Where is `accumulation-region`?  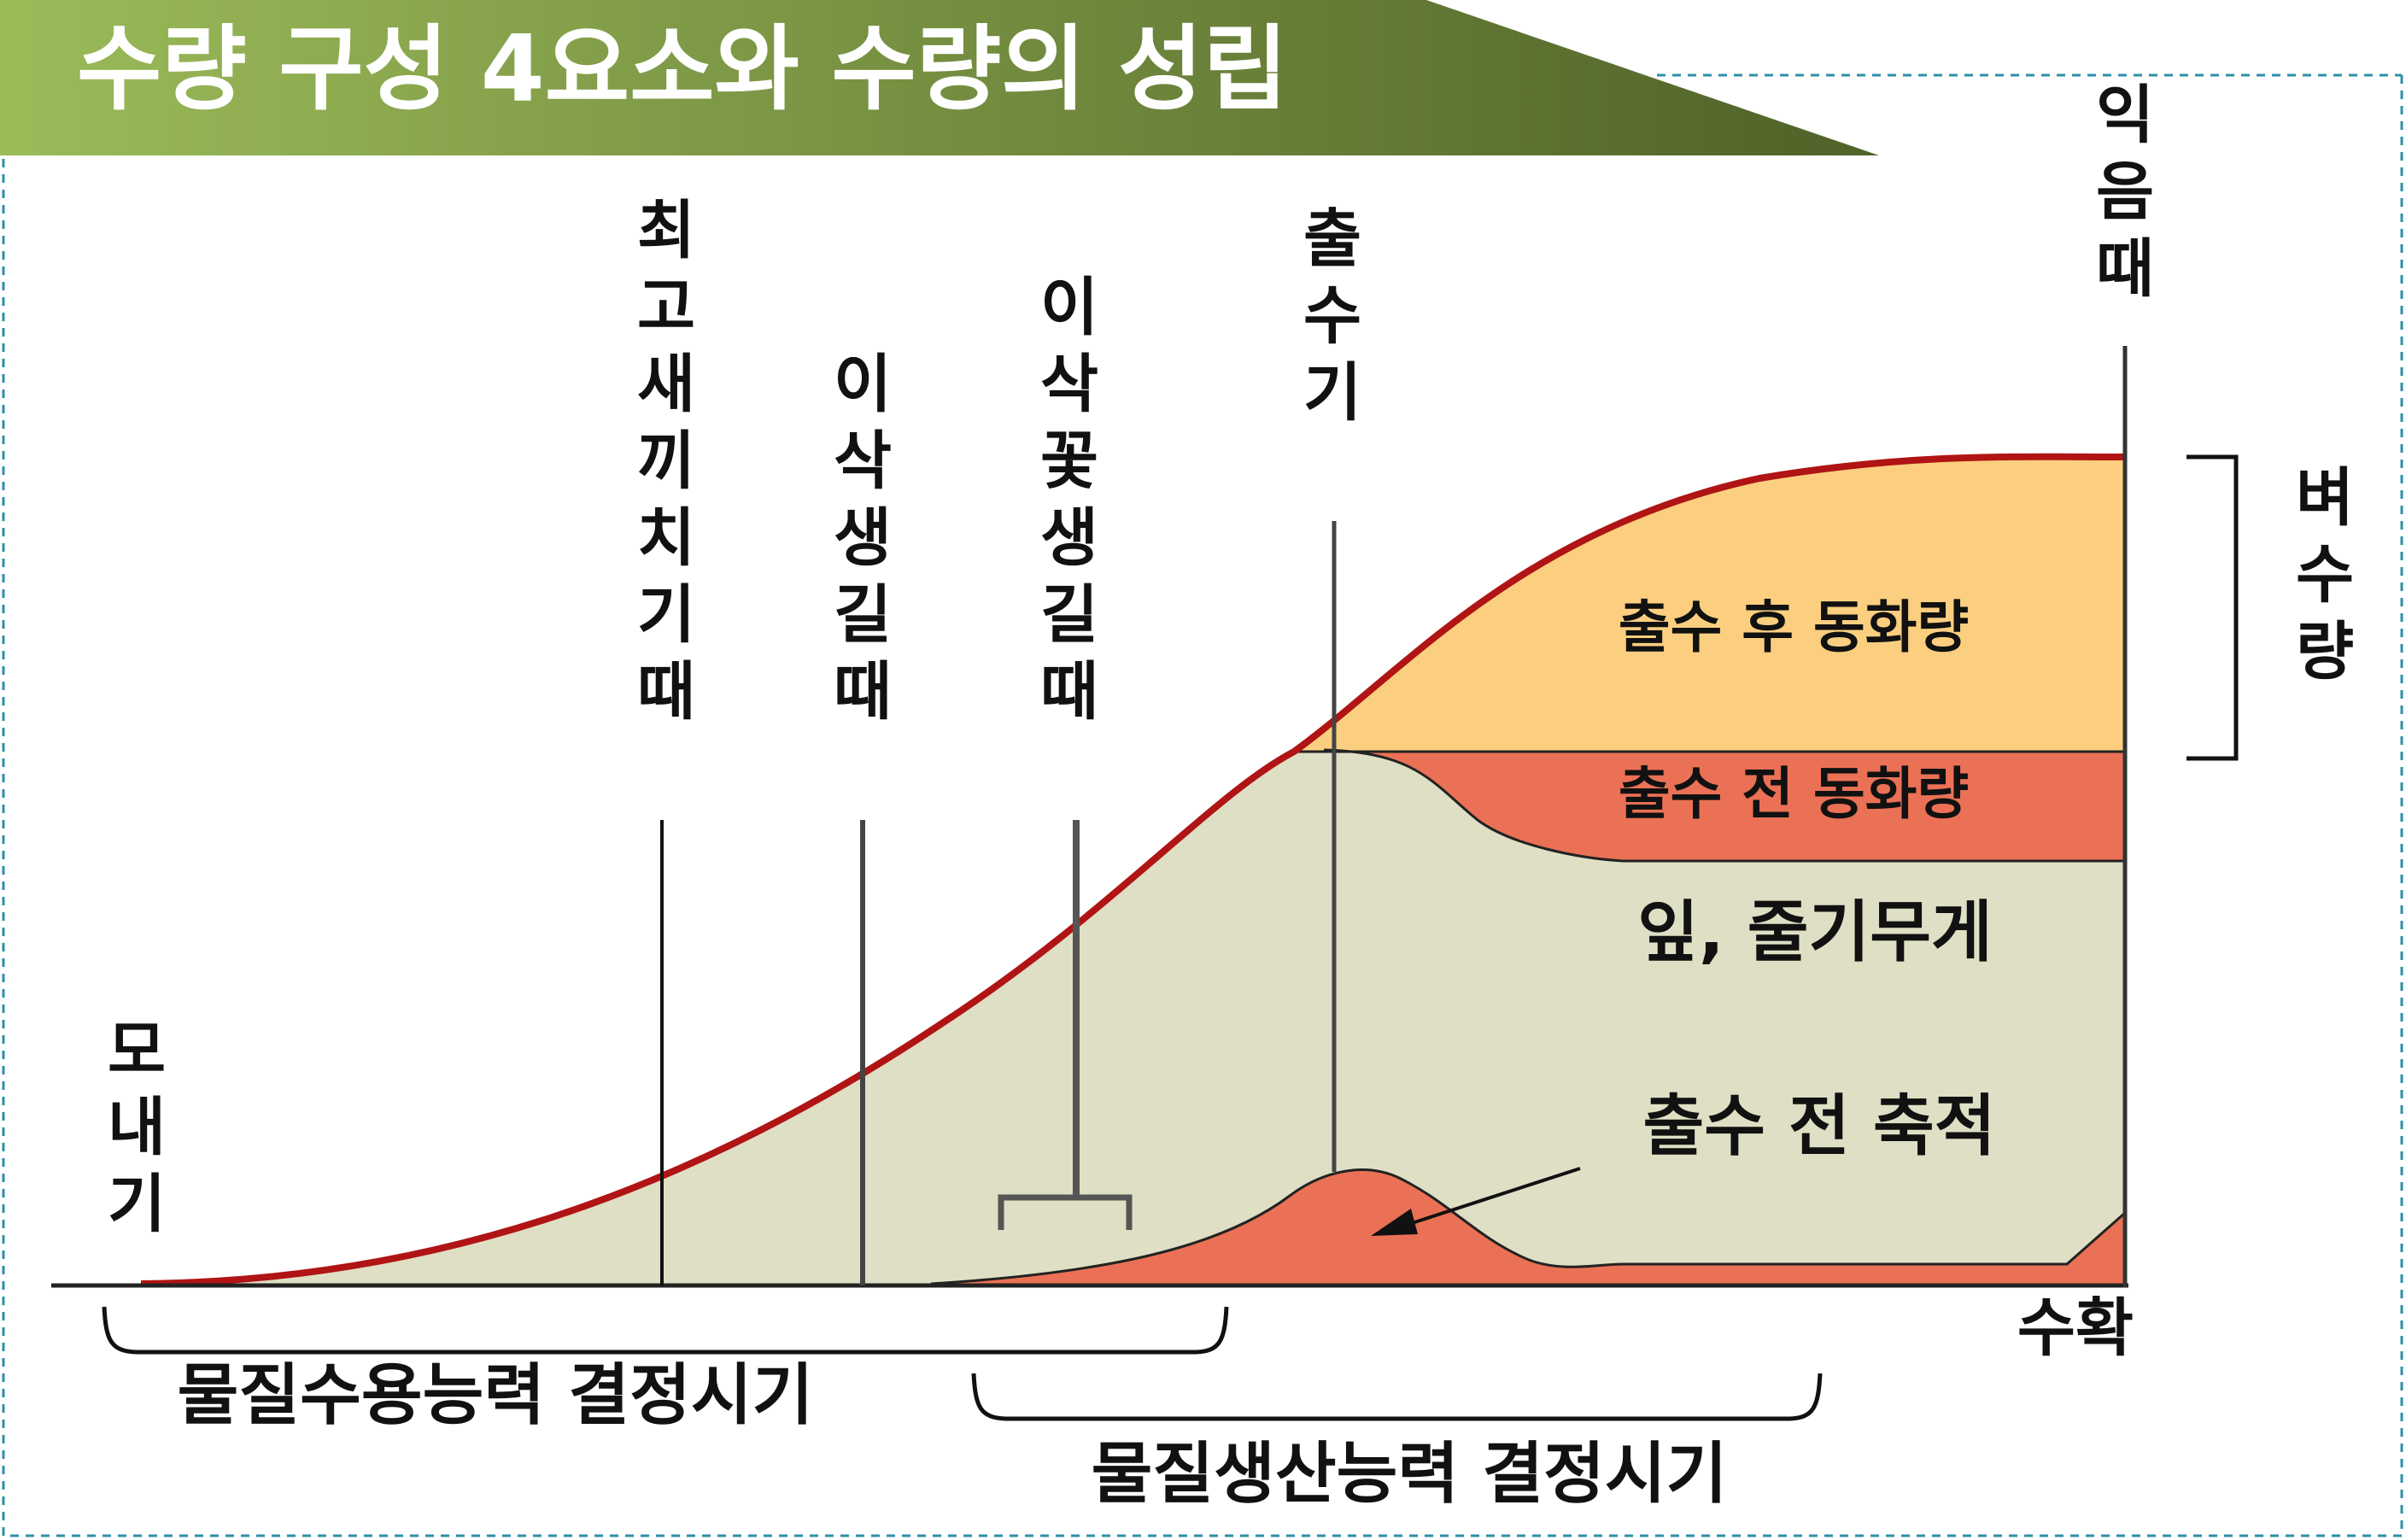 accumulation-region is located at coordinates (1528, 1226).